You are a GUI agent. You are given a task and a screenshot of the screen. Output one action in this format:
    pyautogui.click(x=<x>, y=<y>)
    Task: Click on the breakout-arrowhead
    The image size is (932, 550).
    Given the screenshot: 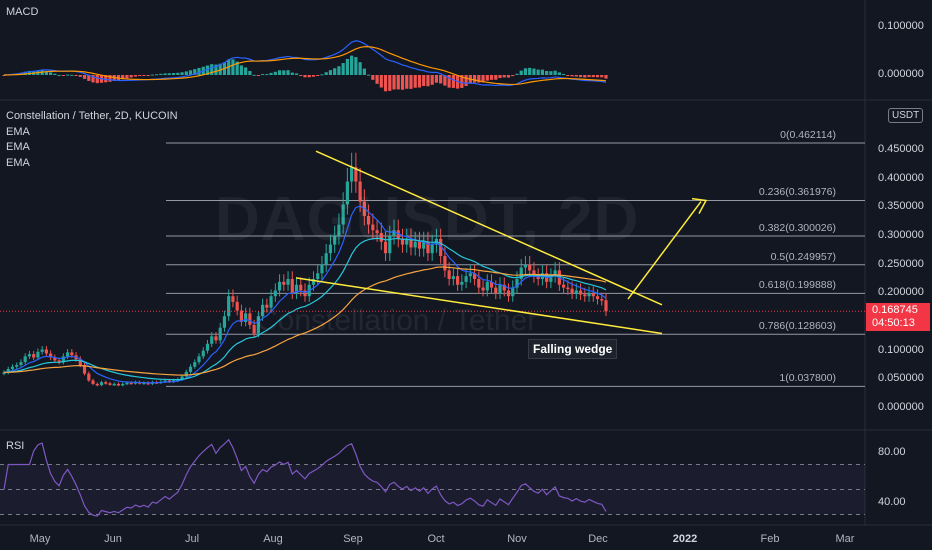 What is the action you would take?
    pyautogui.click(x=699, y=205)
    